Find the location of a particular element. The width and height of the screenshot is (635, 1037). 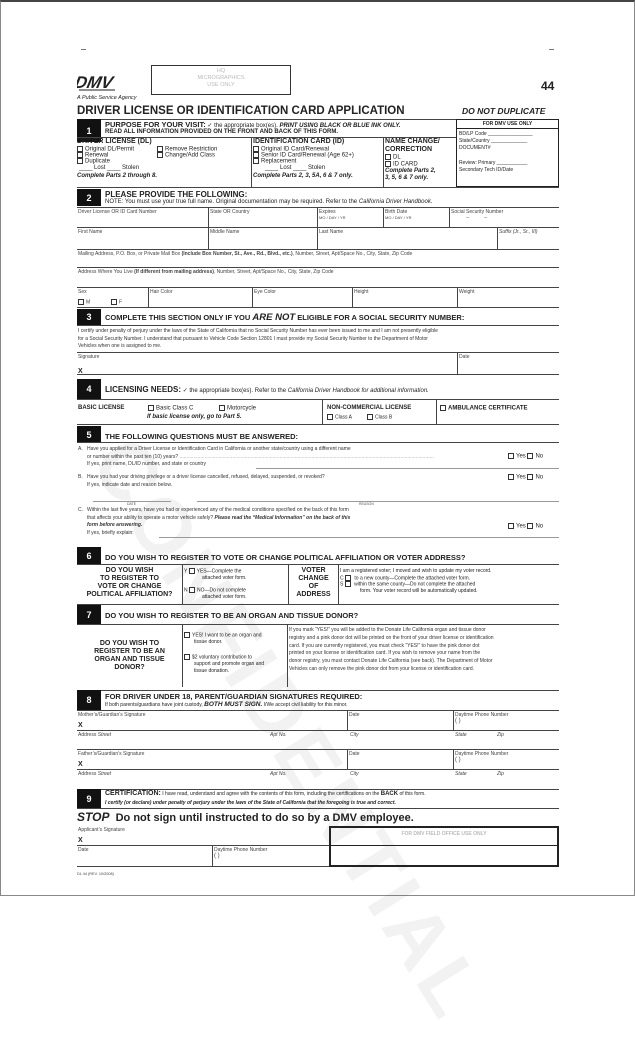

section-5-number: 5 is located at coordinates (89, 434).